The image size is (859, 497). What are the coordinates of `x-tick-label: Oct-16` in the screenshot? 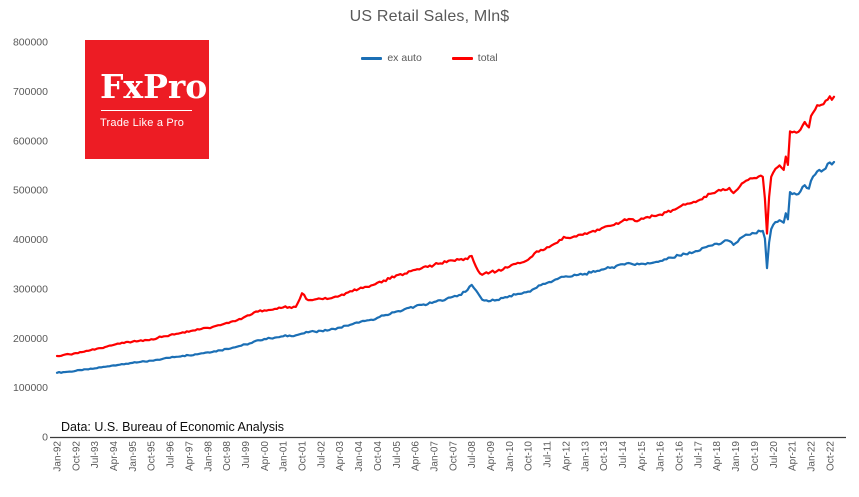 It's located at (680, 456).